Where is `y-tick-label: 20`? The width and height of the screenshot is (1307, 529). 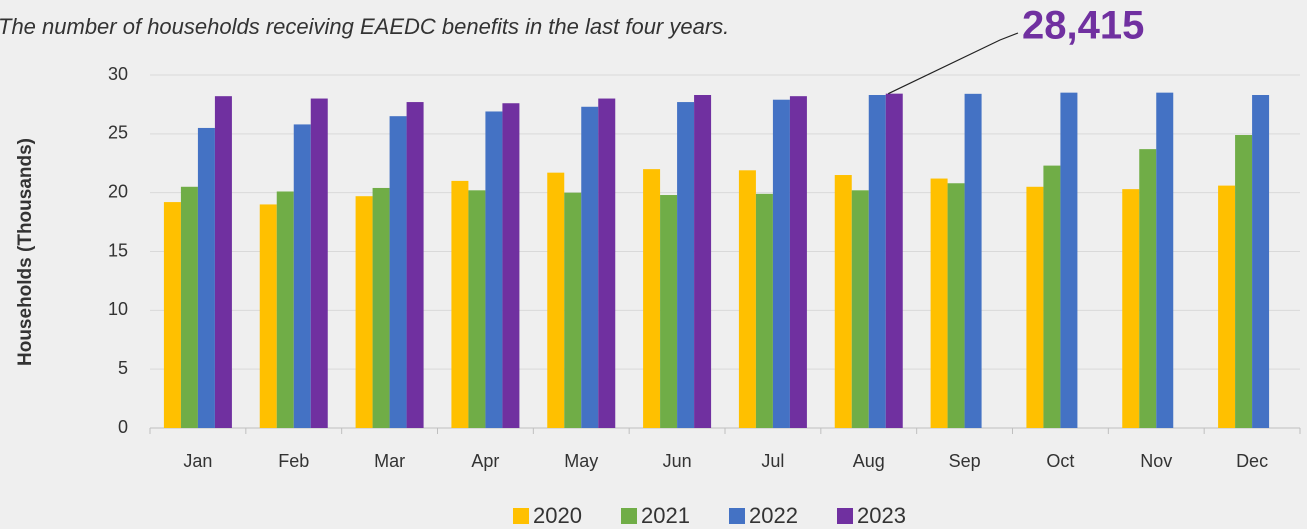
y-tick-label: 20 is located at coordinates (118, 191).